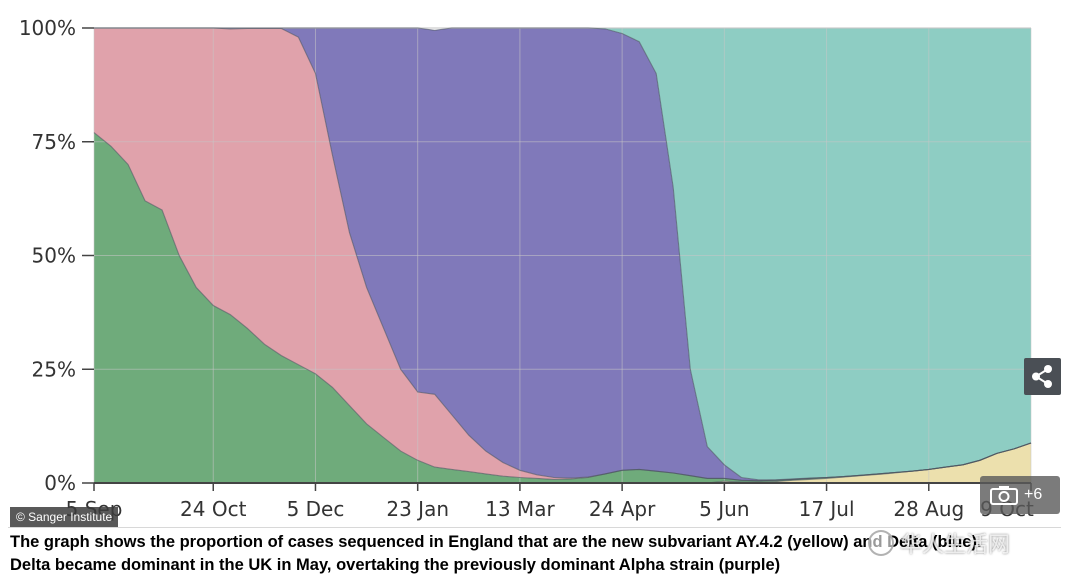  Describe the element at coordinates (928, 509) in the screenshot. I see `x-tick-label: 28 Aug` at that location.